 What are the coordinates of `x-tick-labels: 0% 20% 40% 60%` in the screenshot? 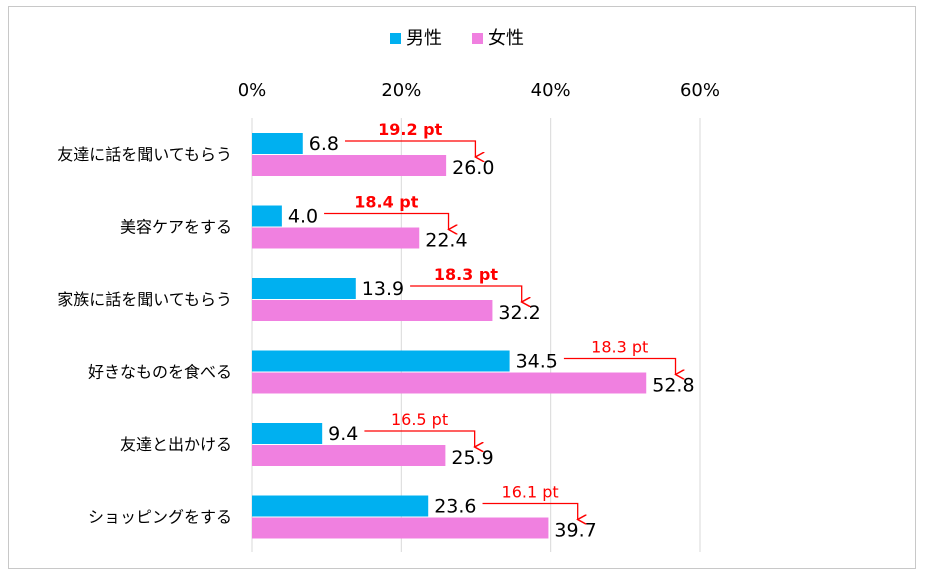 It's located at (479, 90).